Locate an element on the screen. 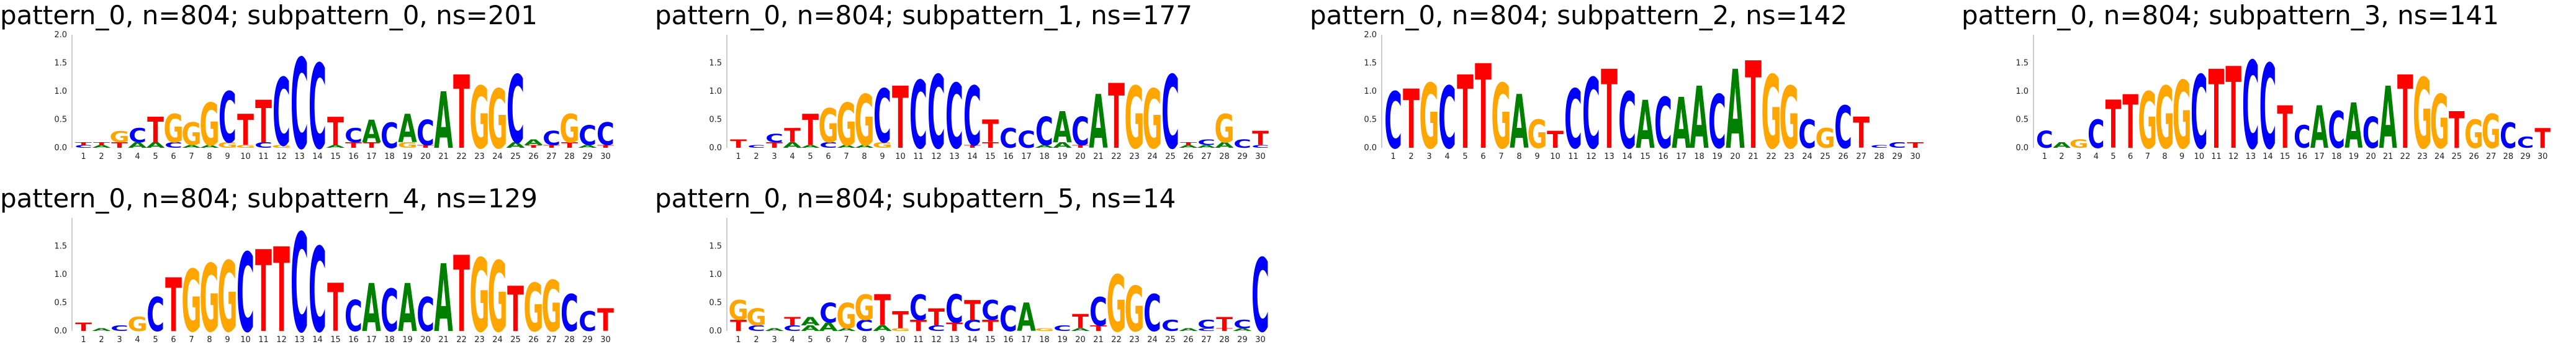 The image size is (2576, 357). x-tick-label: 29 is located at coordinates (2525, 156).